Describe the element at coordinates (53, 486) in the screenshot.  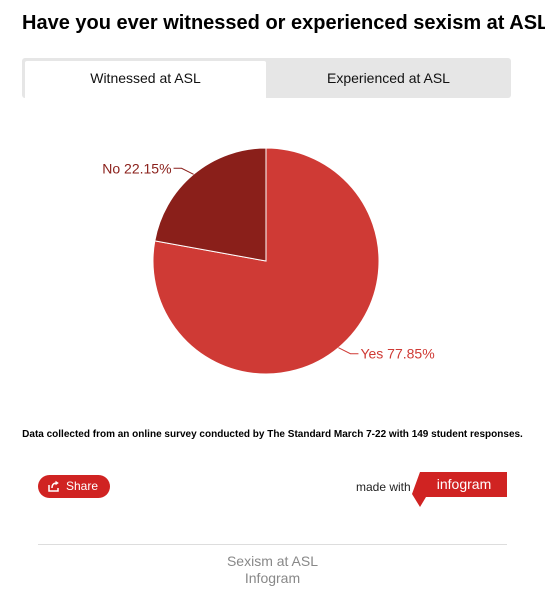
I see `share-icon` at that location.